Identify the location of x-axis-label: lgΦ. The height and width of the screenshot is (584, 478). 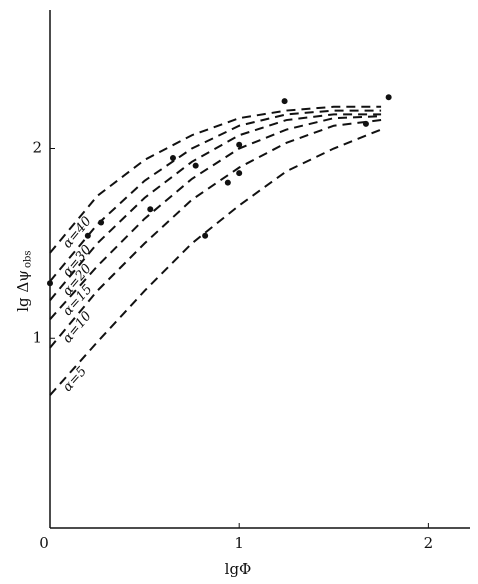
(238, 569).